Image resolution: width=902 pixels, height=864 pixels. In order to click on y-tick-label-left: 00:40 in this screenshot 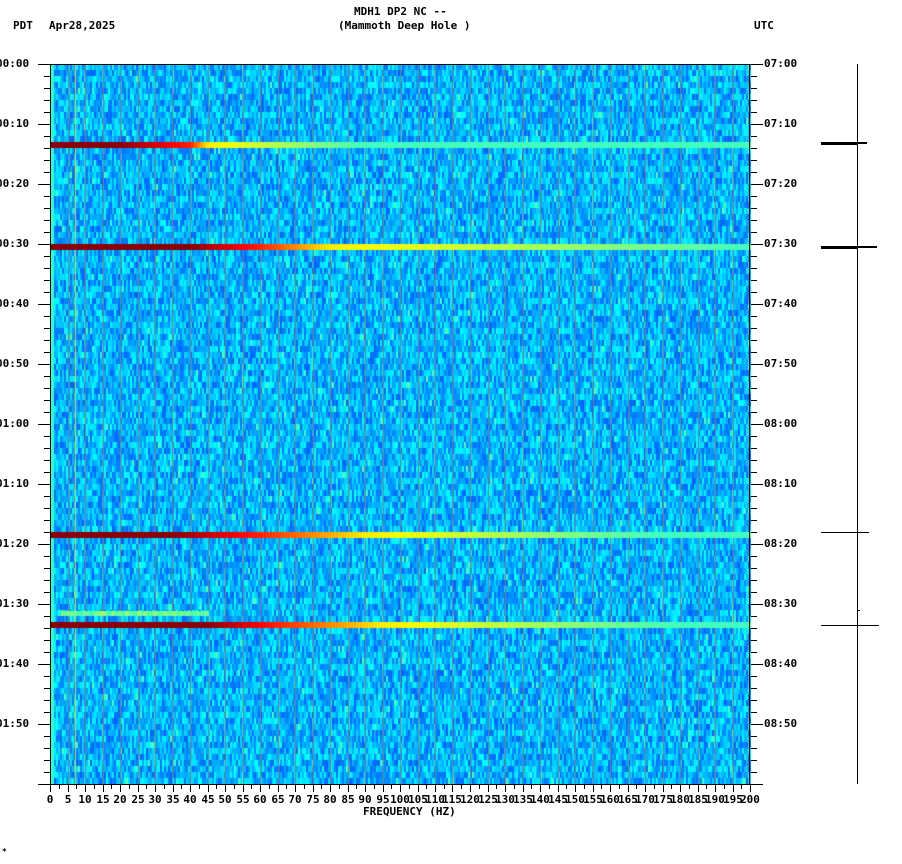, I will do `click(15, 303)`.